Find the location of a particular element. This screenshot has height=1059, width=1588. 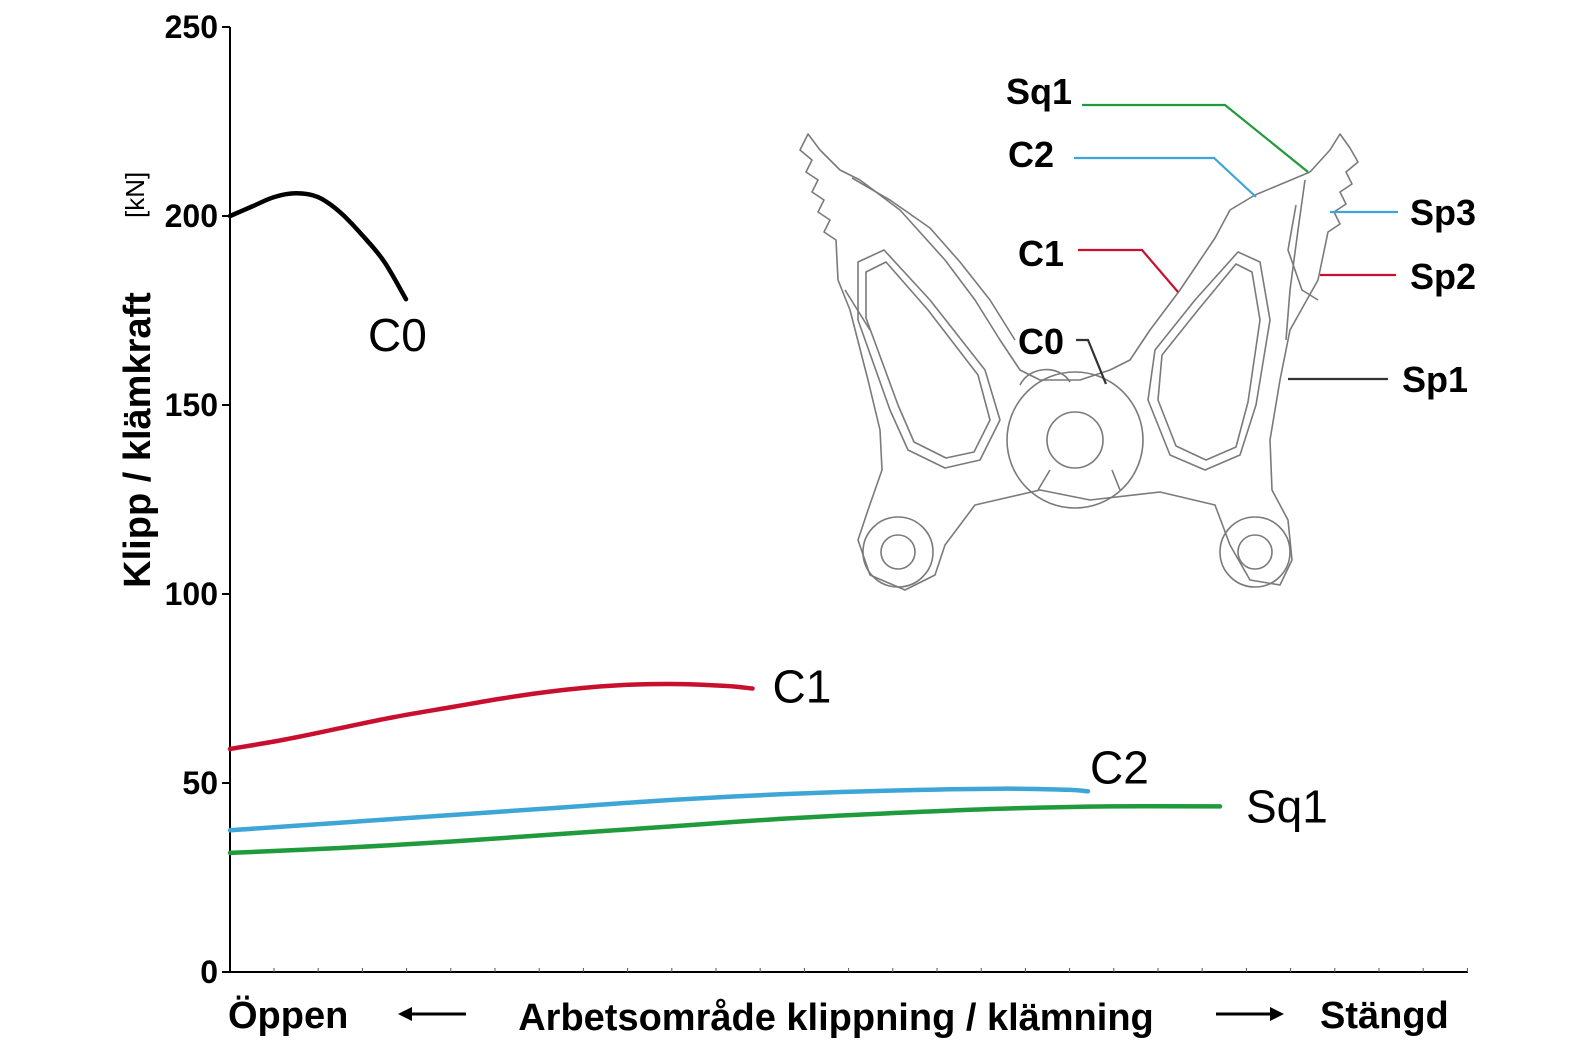

y-tick-label: 100 is located at coordinates (191, 594).